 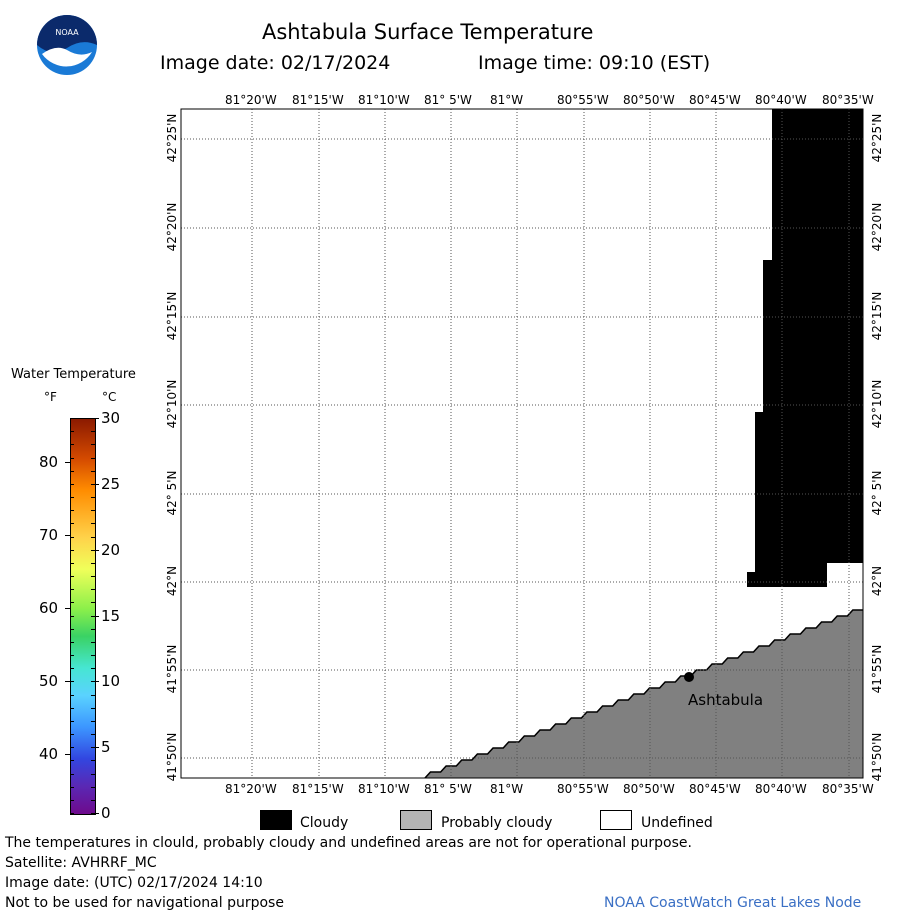 What do you see at coordinates (111, 483) in the screenshot?
I see `colorbar-c-tick: 25` at bounding box center [111, 483].